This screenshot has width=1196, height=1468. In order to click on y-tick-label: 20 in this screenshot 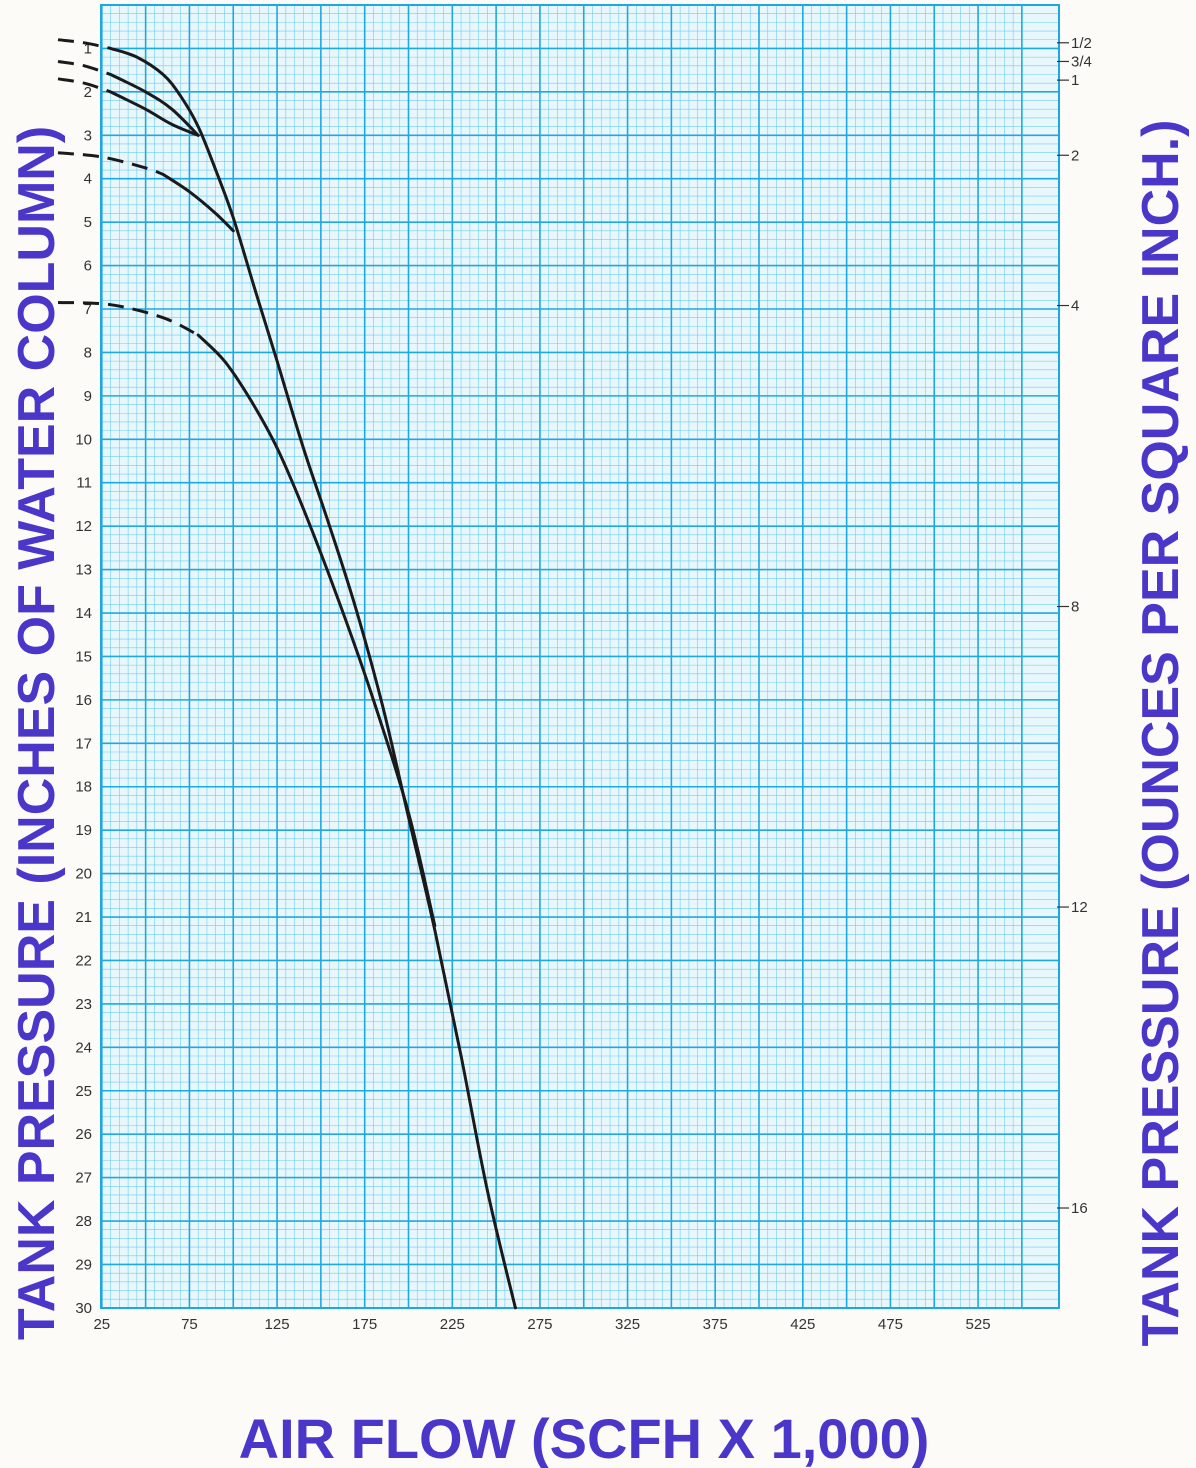, I will do `click(83, 874)`.